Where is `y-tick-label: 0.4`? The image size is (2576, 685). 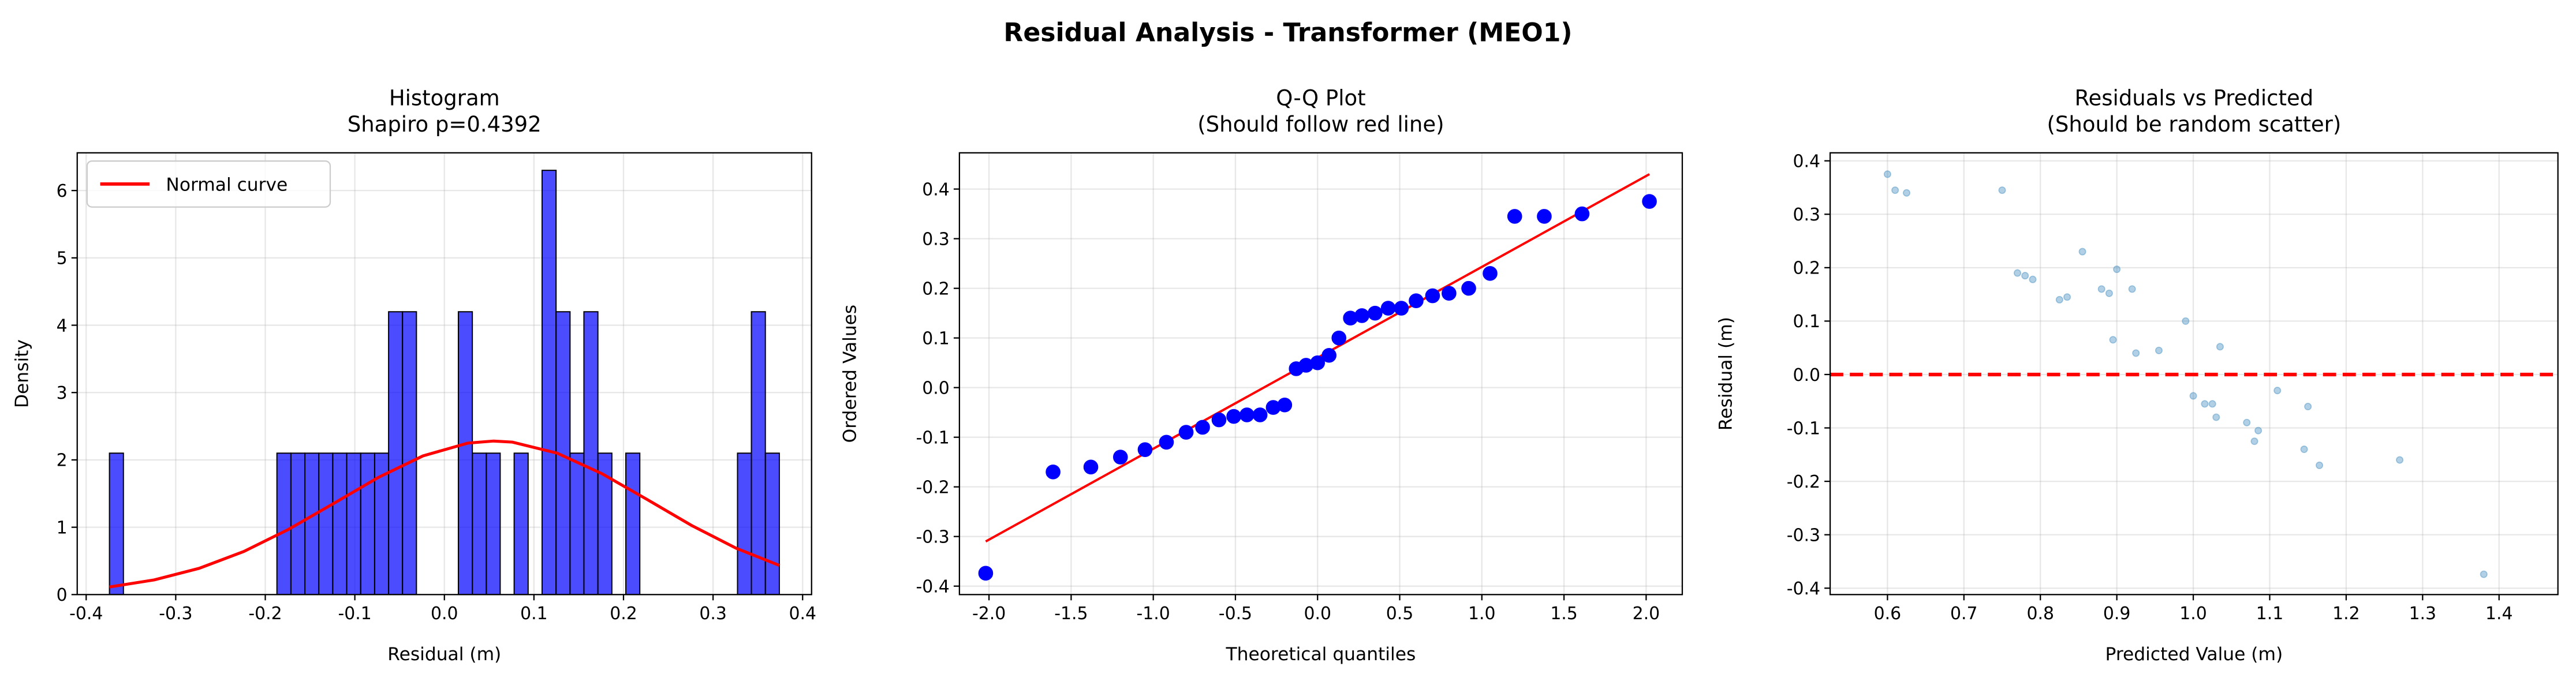
y-tick-label: 0.4 is located at coordinates (936, 189).